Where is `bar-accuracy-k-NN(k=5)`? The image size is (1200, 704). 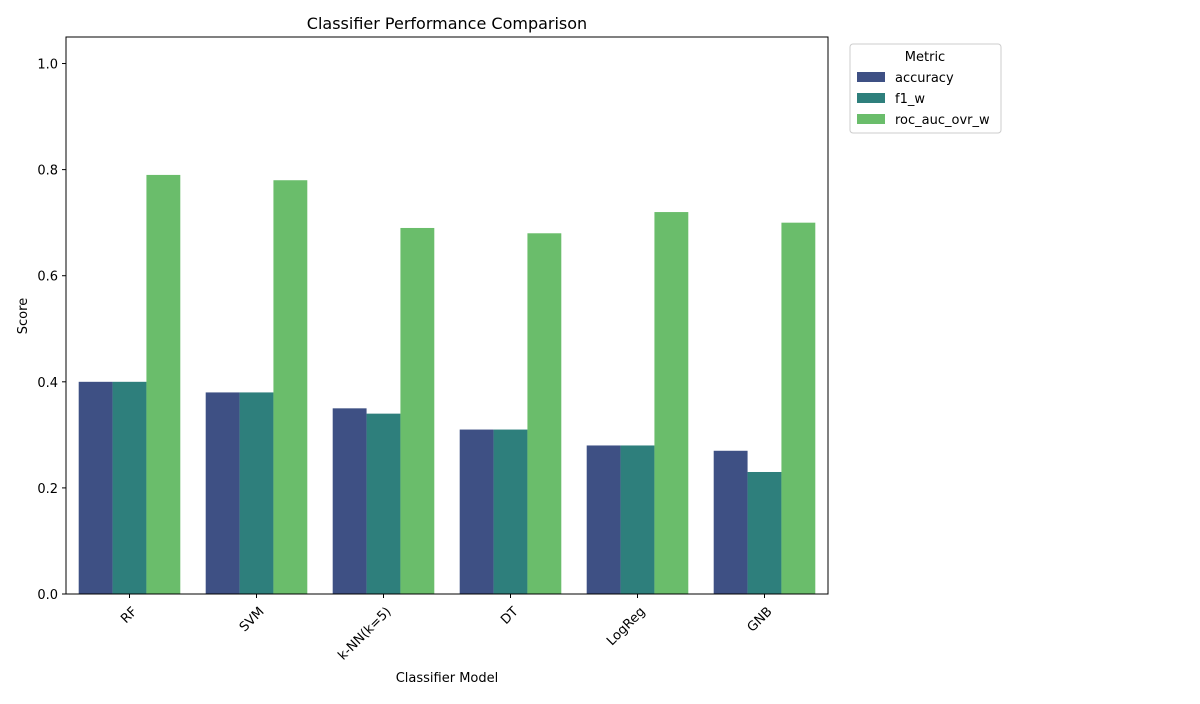 bar-accuracy-k-NN(k=5) is located at coordinates (349, 501).